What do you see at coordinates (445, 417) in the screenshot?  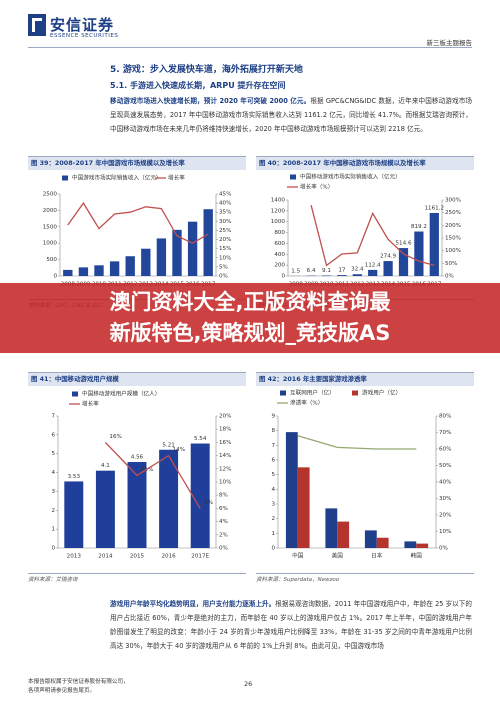 I see `y2-tick-label: 80%` at bounding box center [445, 417].